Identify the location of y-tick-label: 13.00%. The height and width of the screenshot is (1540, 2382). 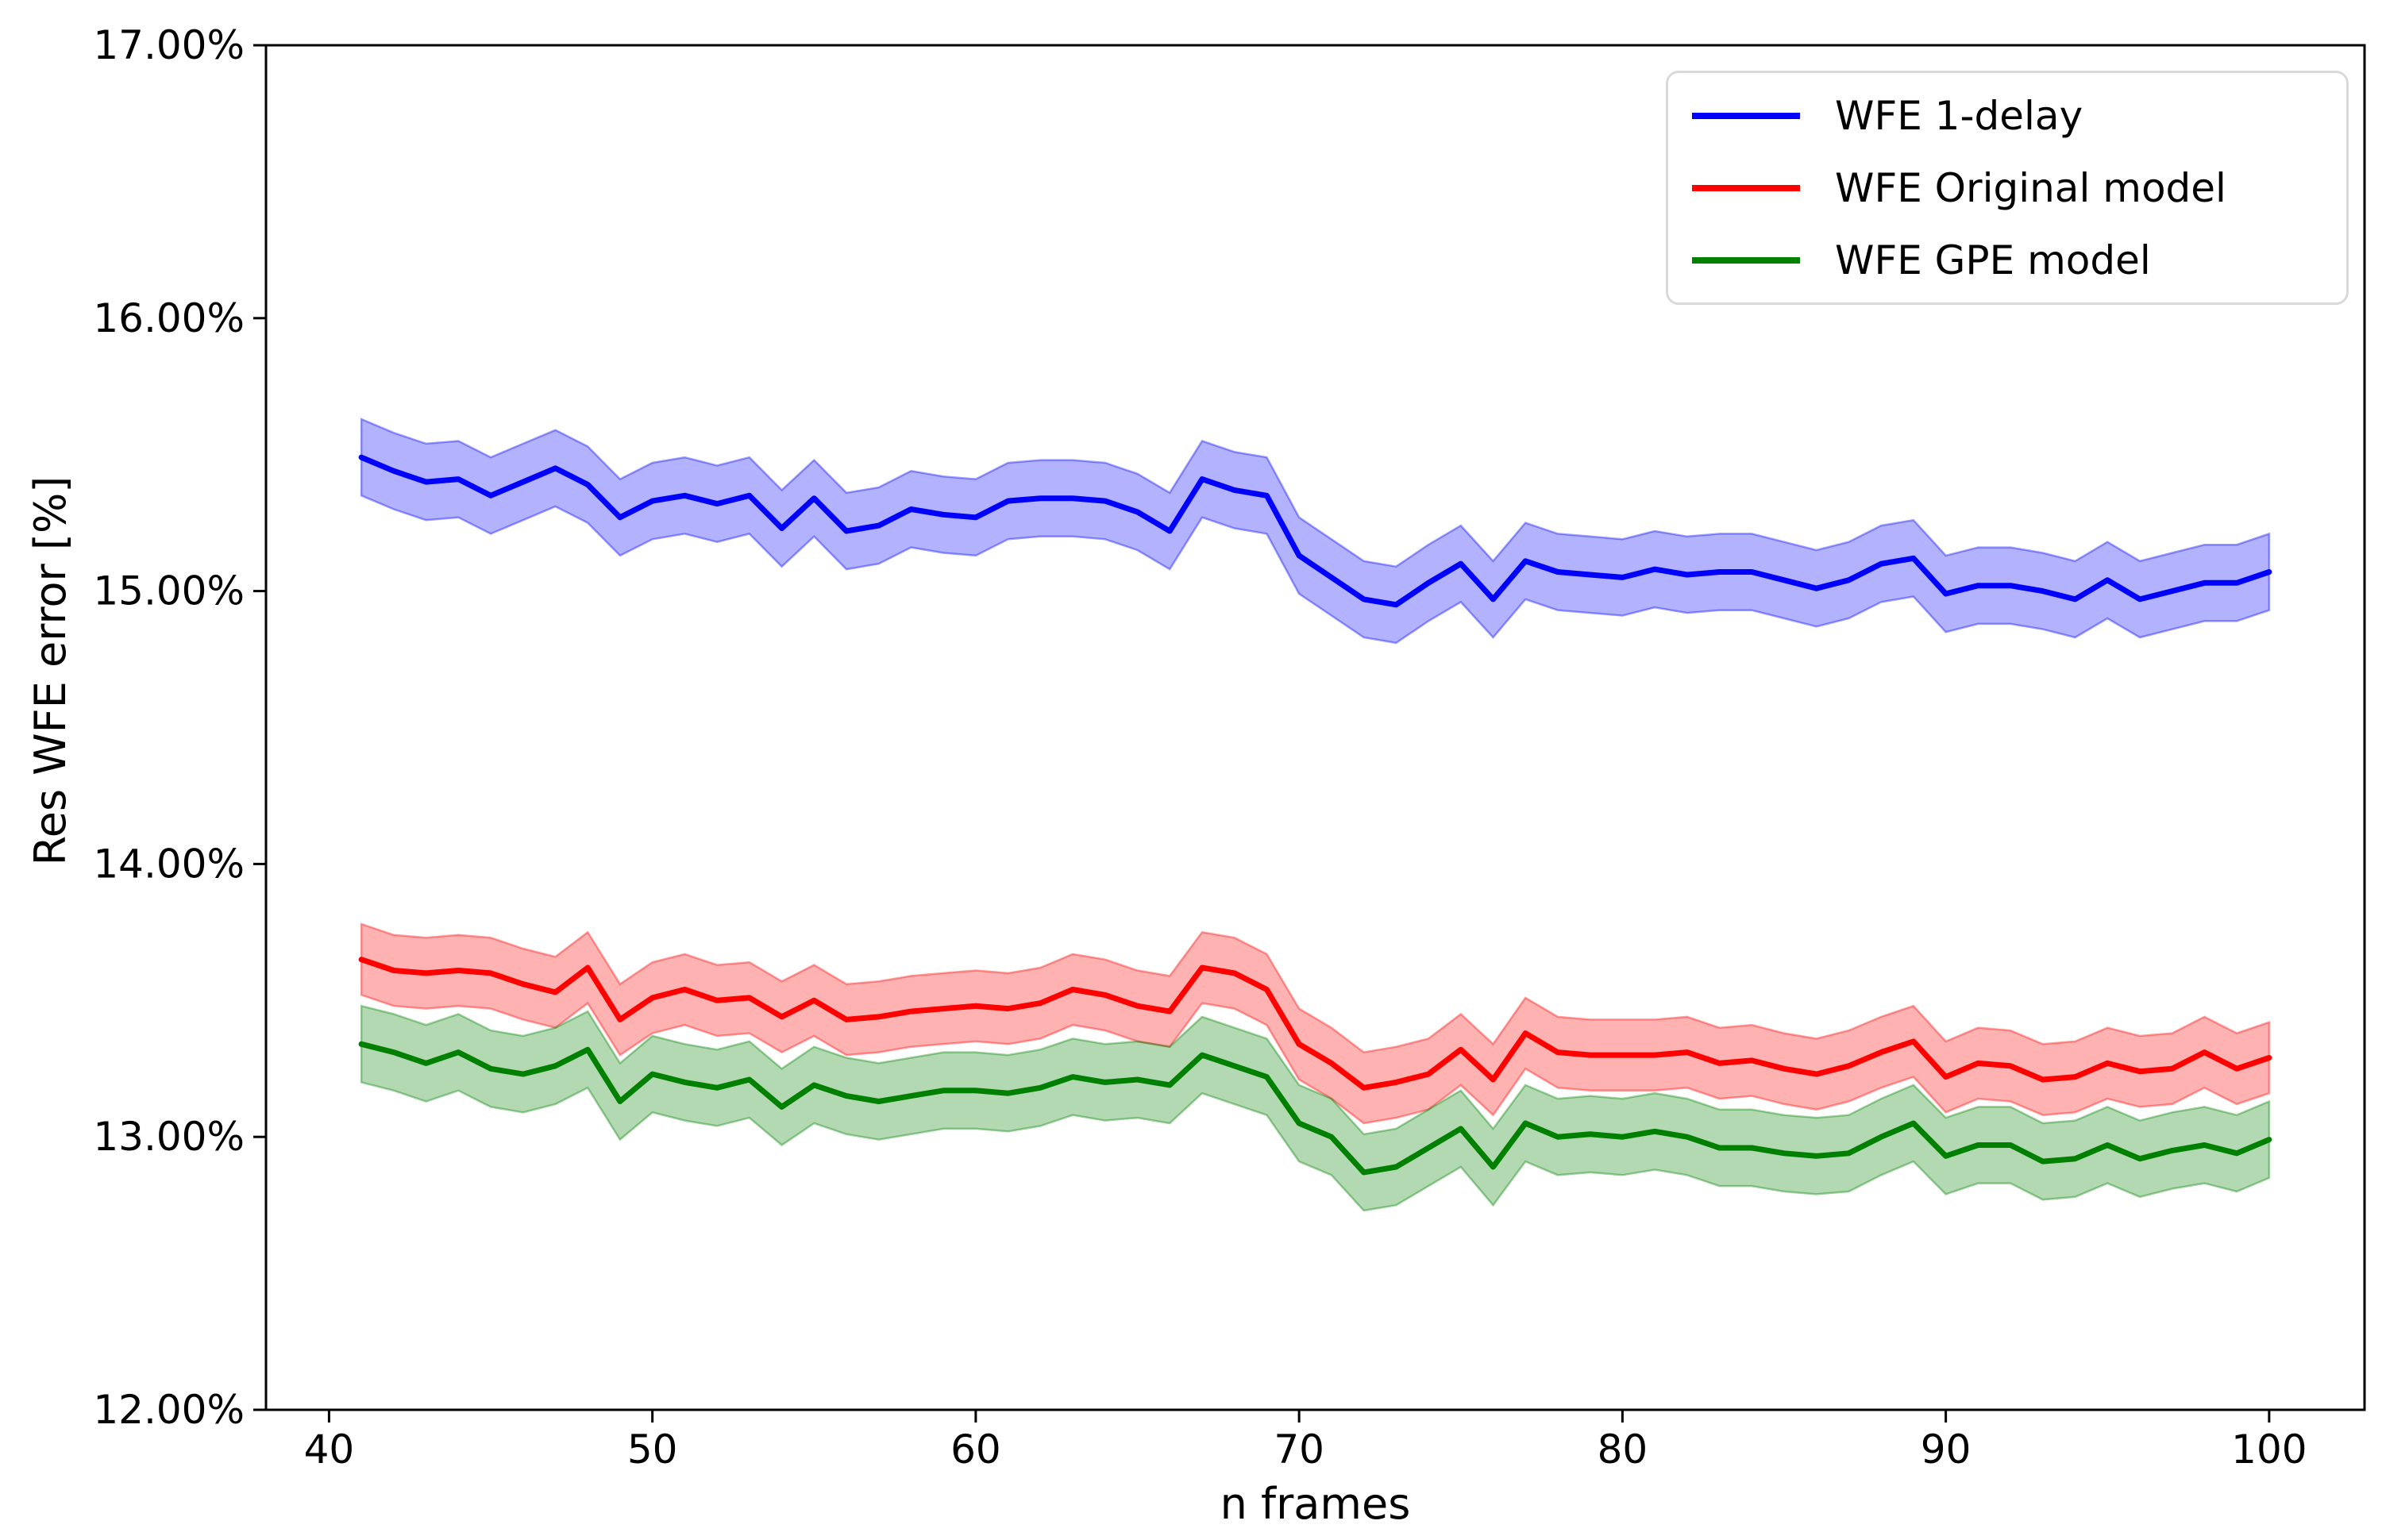
(169, 1137).